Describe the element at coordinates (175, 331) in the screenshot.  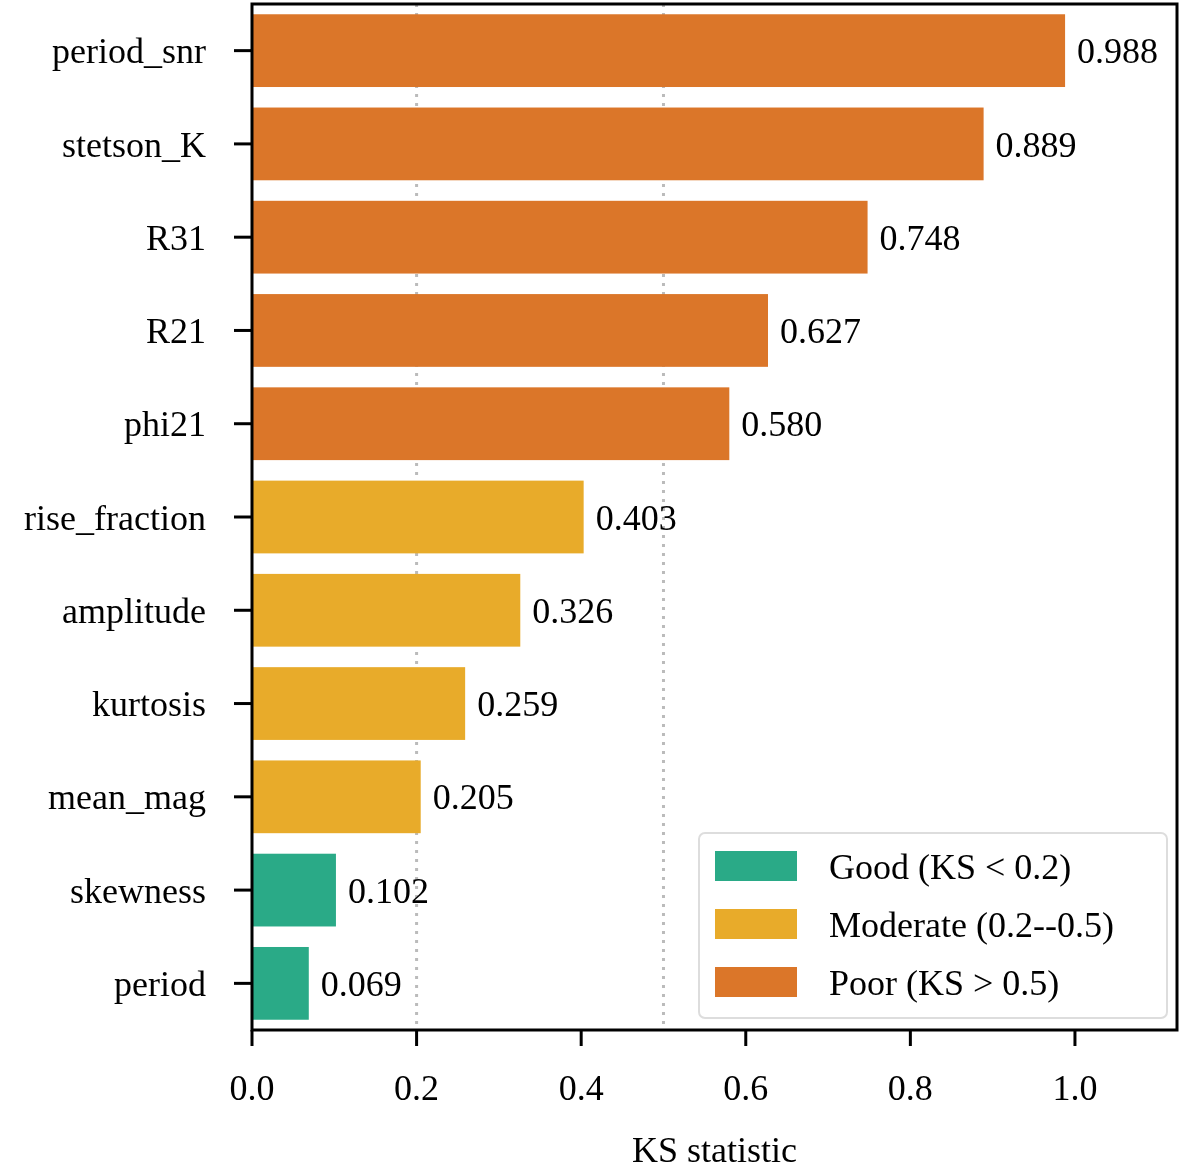
I see `y-tick-label: R21` at that location.